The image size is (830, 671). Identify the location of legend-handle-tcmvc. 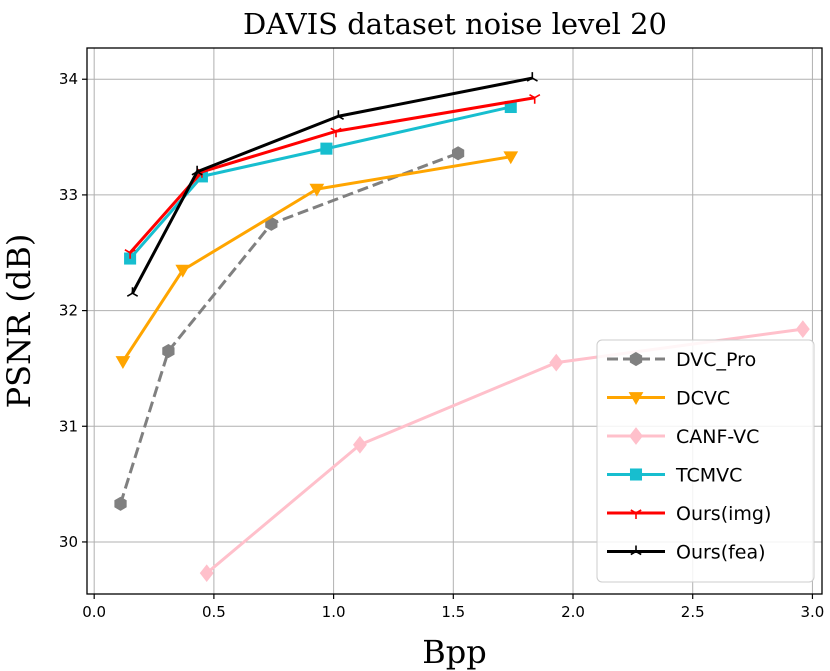
(636, 474).